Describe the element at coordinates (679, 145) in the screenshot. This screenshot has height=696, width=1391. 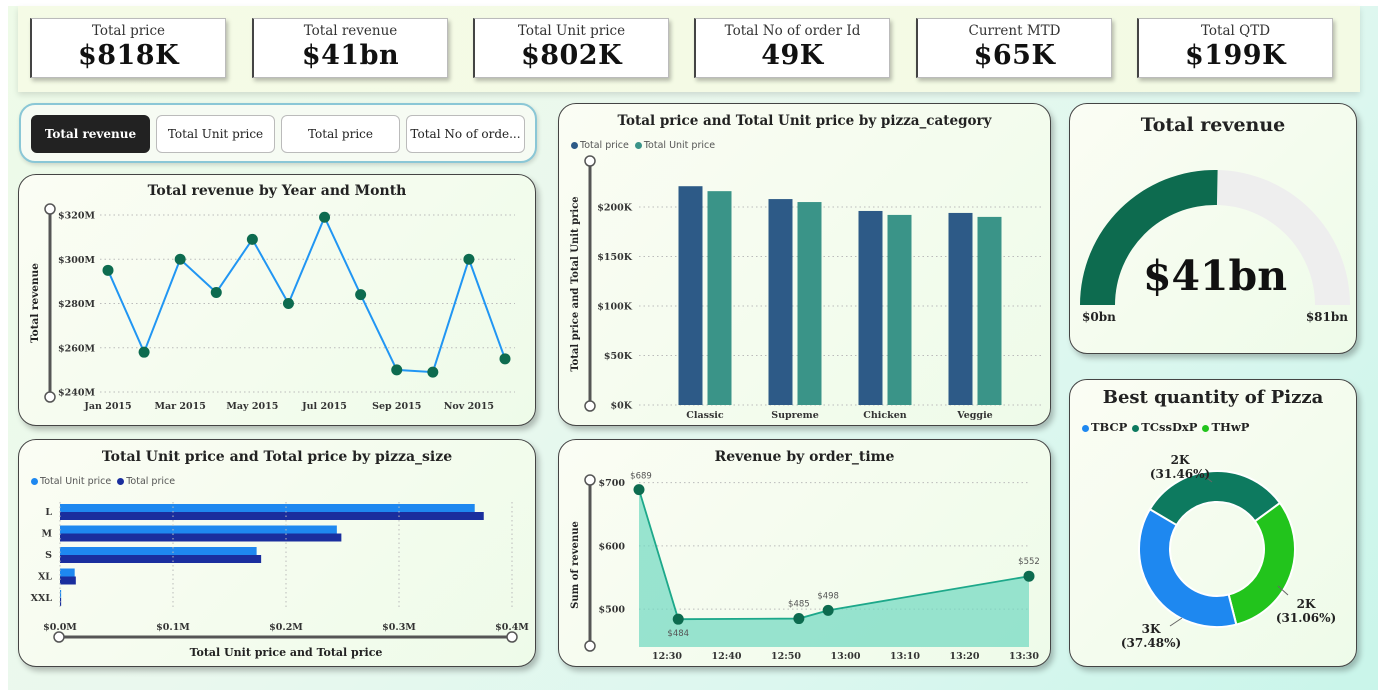
I see `legend-label: Total Unit price` at that location.